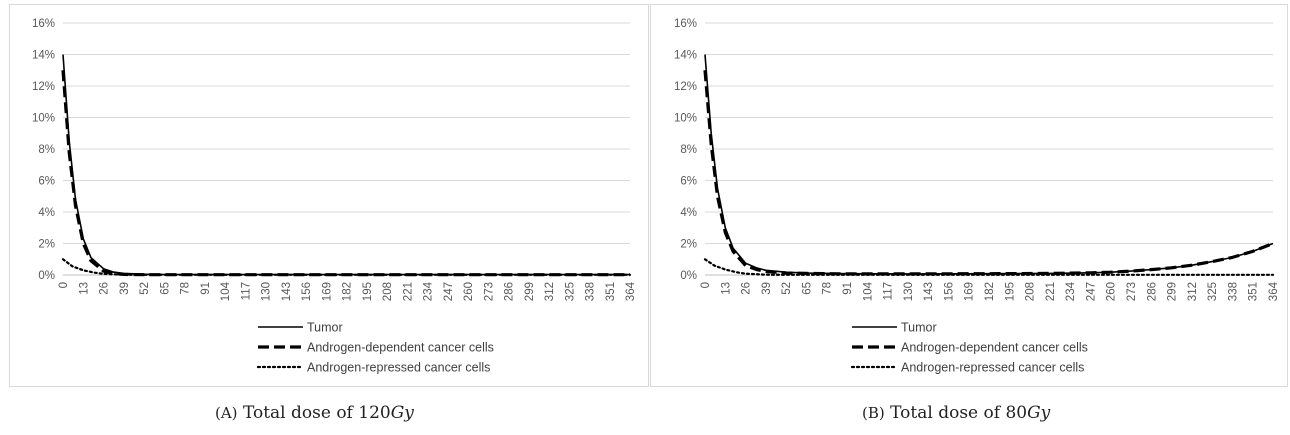 The width and height of the screenshot is (1290, 435). What do you see at coordinates (402, 413) in the screenshot?
I see `caption-a-unit: Gy` at bounding box center [402, 413].